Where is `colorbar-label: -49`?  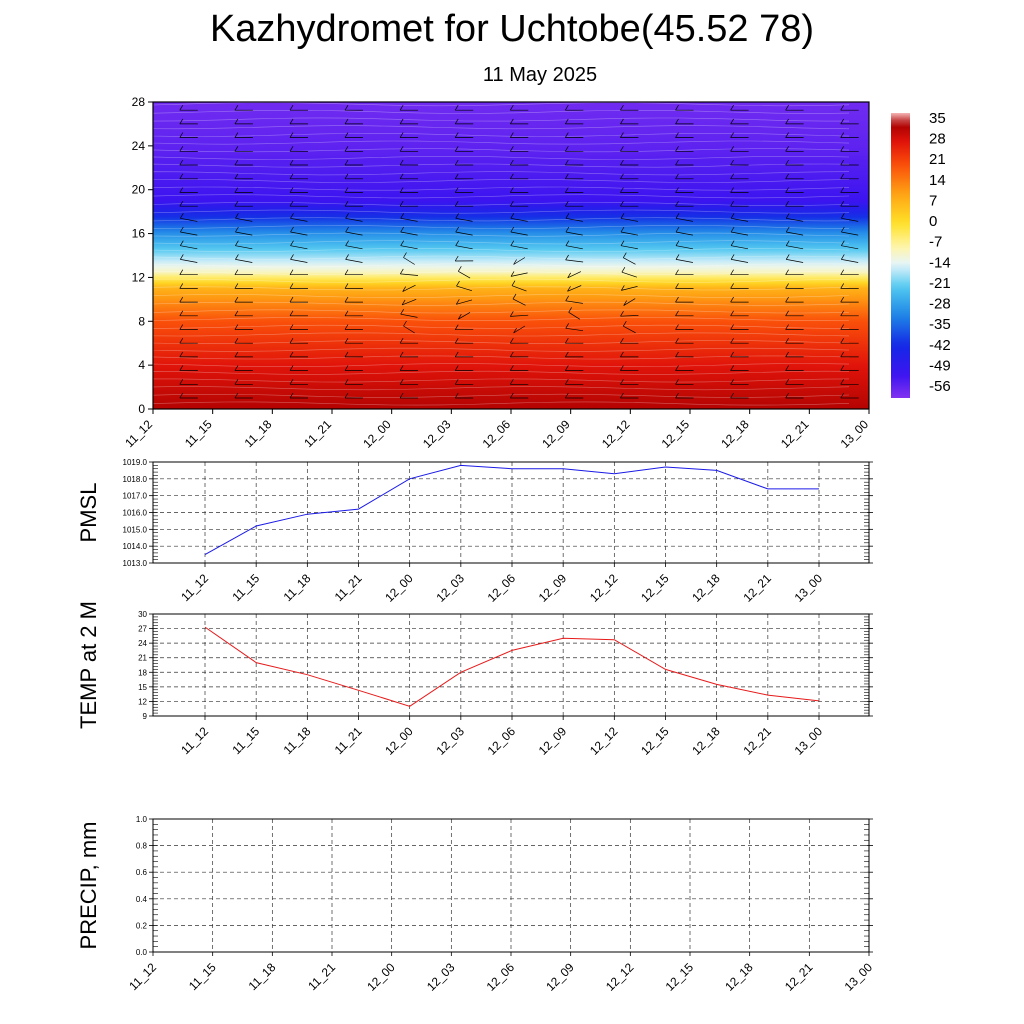
colorbar-label: -49 is located at coordinates (940, 365).